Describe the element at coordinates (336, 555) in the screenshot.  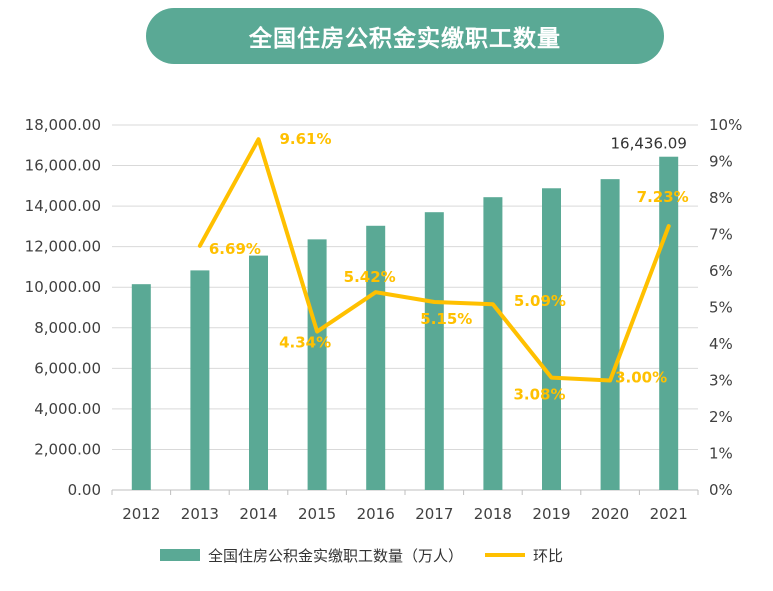
I see `legend-label-bar: 全国住房公积金实缴职工数量（万人）` at that location.